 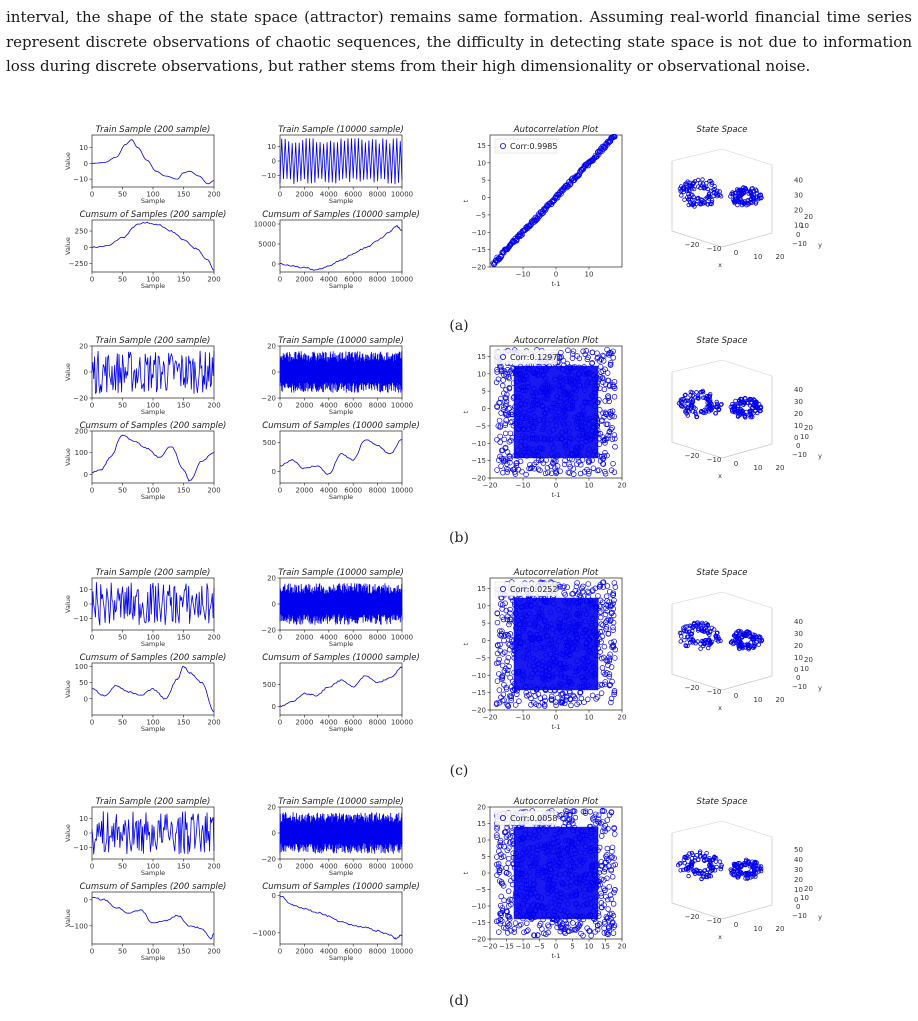 I want to click on y-tick-label: 15, so click(x=481, y=357).